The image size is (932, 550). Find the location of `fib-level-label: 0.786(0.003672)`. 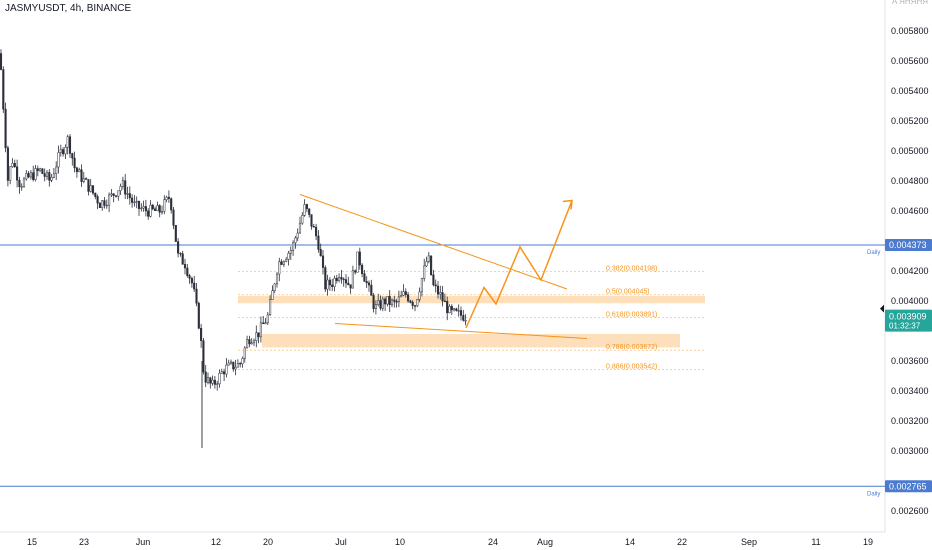

fib-level-label: 0.786(0.003672) is located at coordinates (631, 347).